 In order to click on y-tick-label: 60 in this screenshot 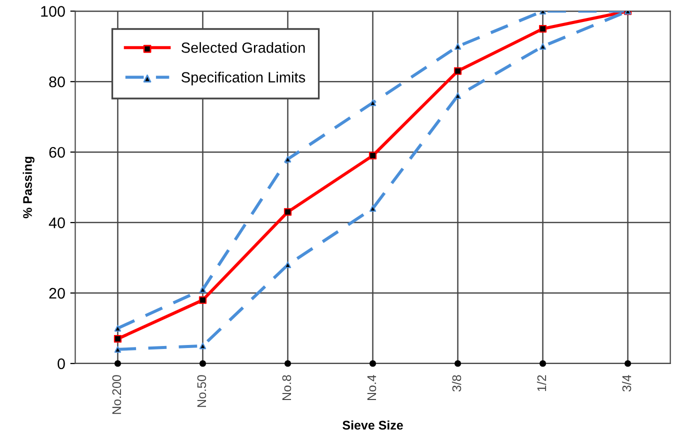, I will do `click(57, 152)`.